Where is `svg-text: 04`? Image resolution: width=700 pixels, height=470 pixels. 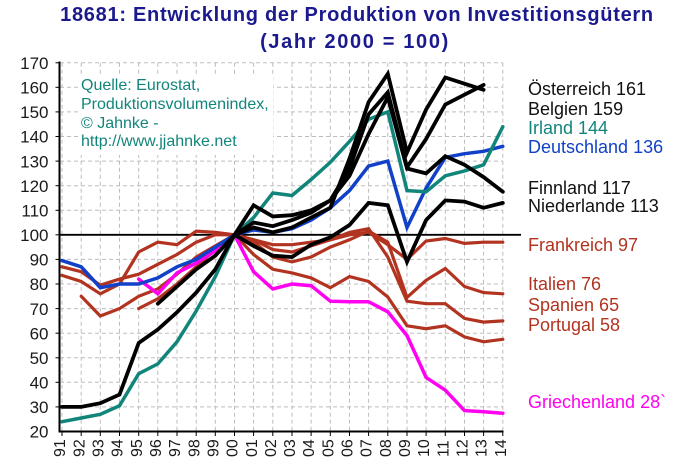
svg-text: 04 is located at coordinates (309, 448).